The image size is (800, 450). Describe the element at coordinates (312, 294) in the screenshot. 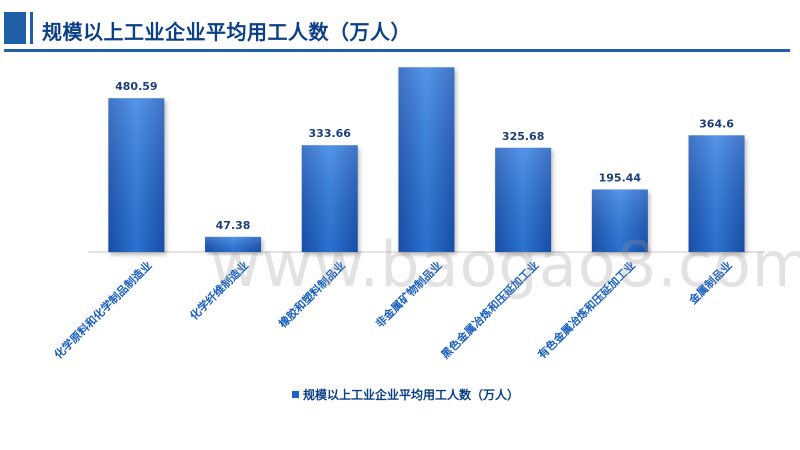

I see `category-label-3: 橡胶和塑料制品业` at that location.